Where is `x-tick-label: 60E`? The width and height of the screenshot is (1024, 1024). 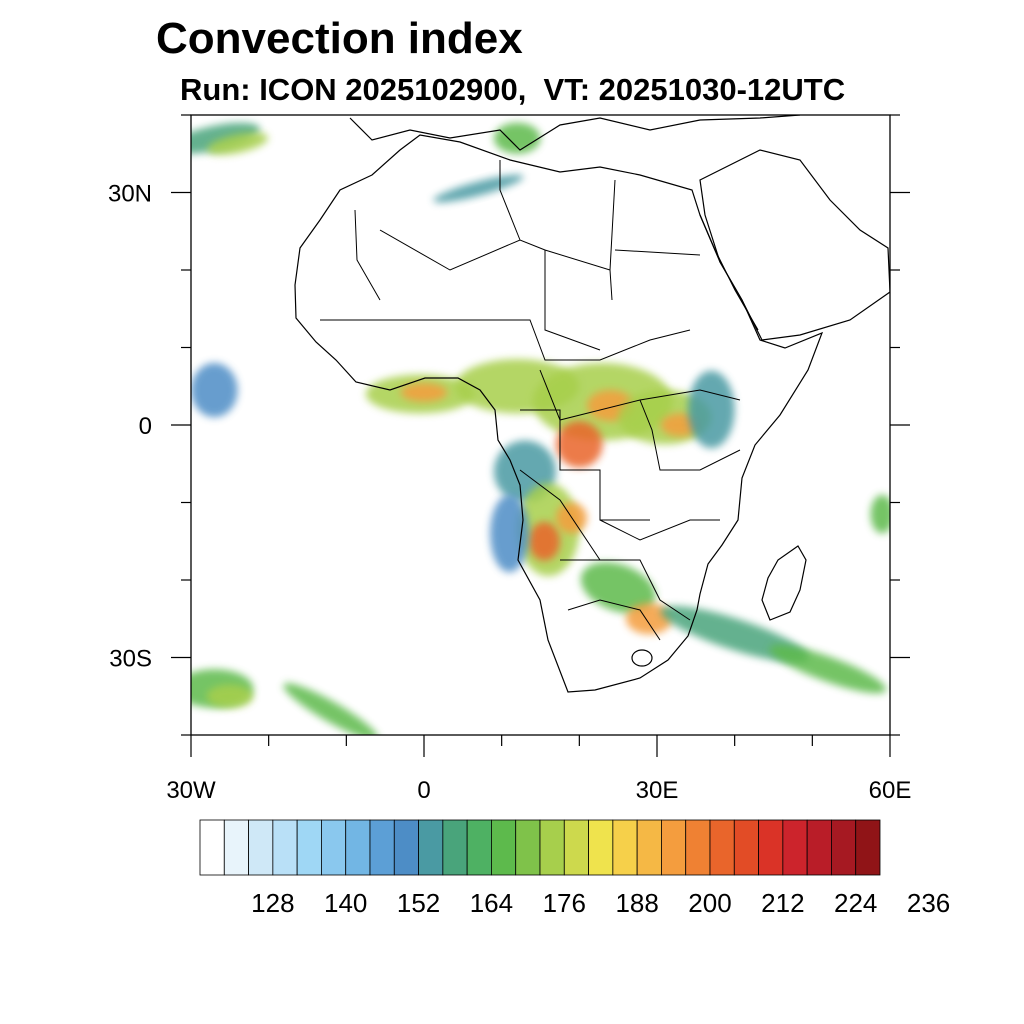 x-tick-label: 60E is located at coordinates (890, 790).